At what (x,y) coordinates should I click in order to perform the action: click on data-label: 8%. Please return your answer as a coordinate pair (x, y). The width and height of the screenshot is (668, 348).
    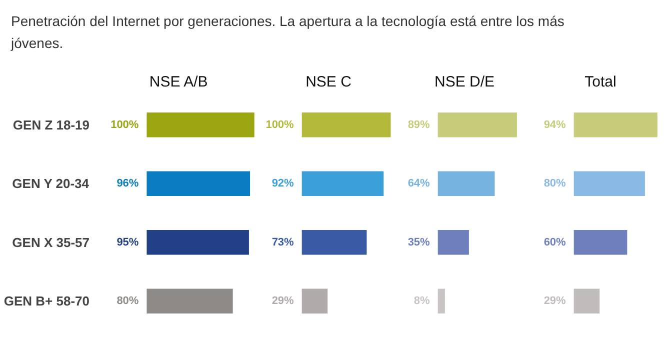
    Looking at the image, I should click on (422, 301).